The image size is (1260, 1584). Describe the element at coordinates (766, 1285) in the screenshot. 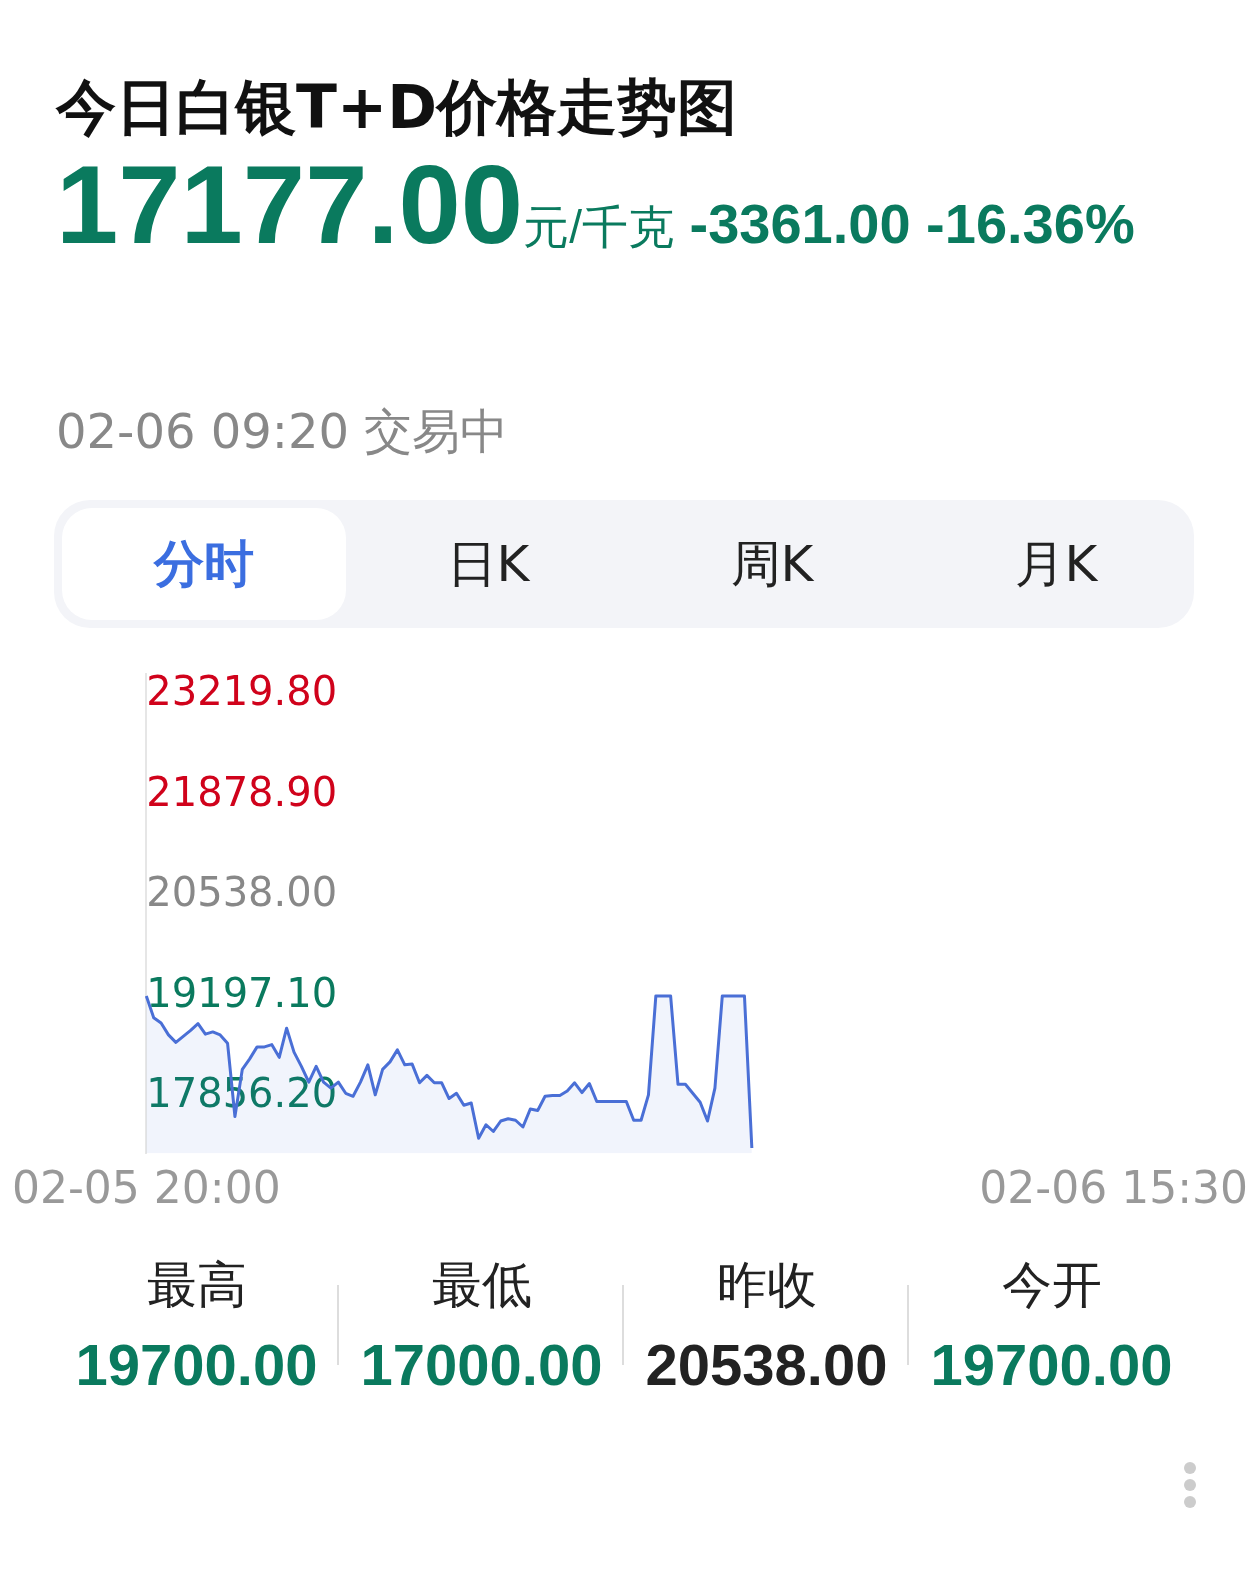

I see `text: 昨收` at that location.